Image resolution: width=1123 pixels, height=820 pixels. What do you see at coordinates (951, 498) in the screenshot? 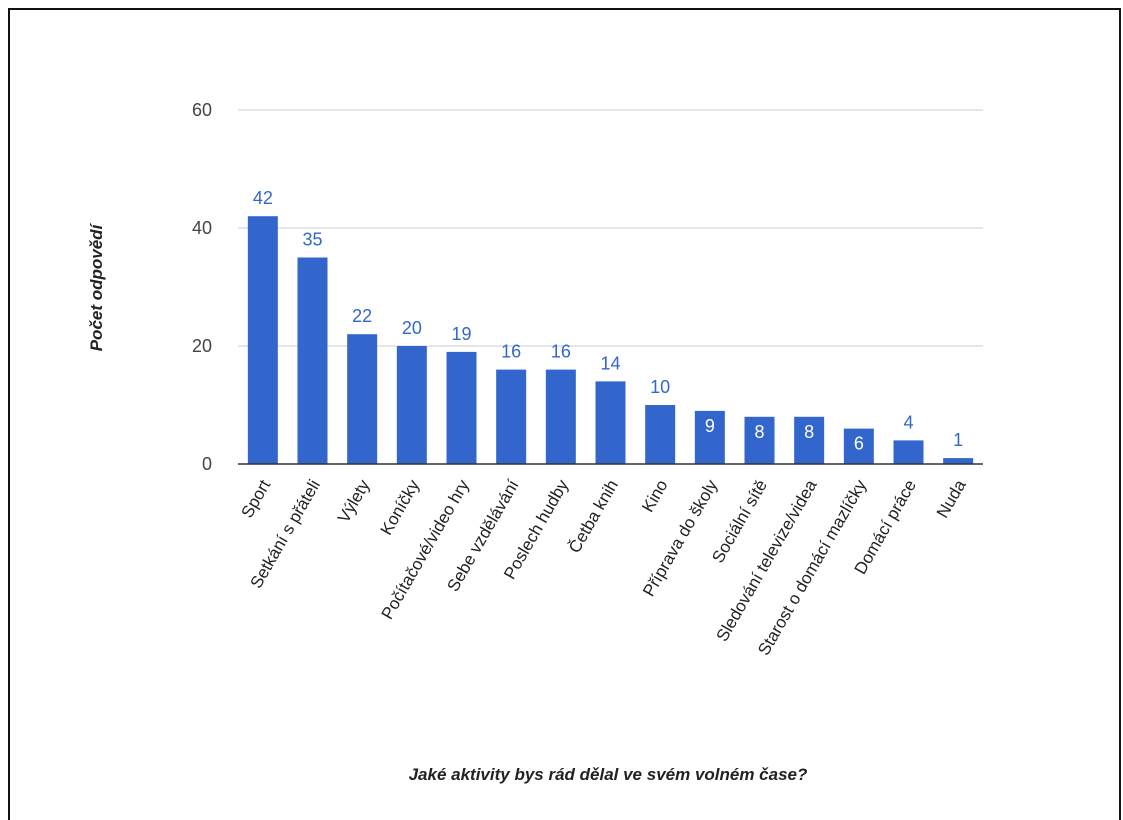
I see `category-label: Nuda` at bounding box center [951, 498].